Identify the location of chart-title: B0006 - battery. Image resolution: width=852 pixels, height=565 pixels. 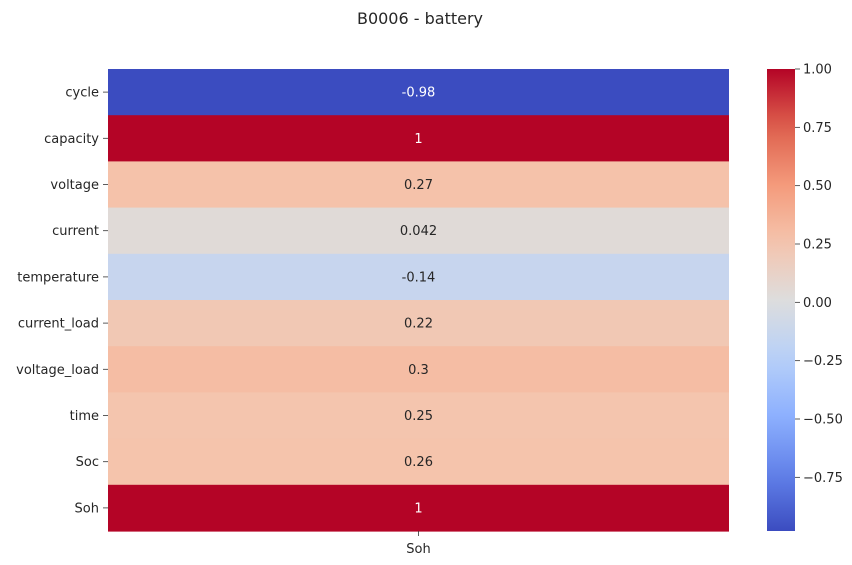
(420, 18).